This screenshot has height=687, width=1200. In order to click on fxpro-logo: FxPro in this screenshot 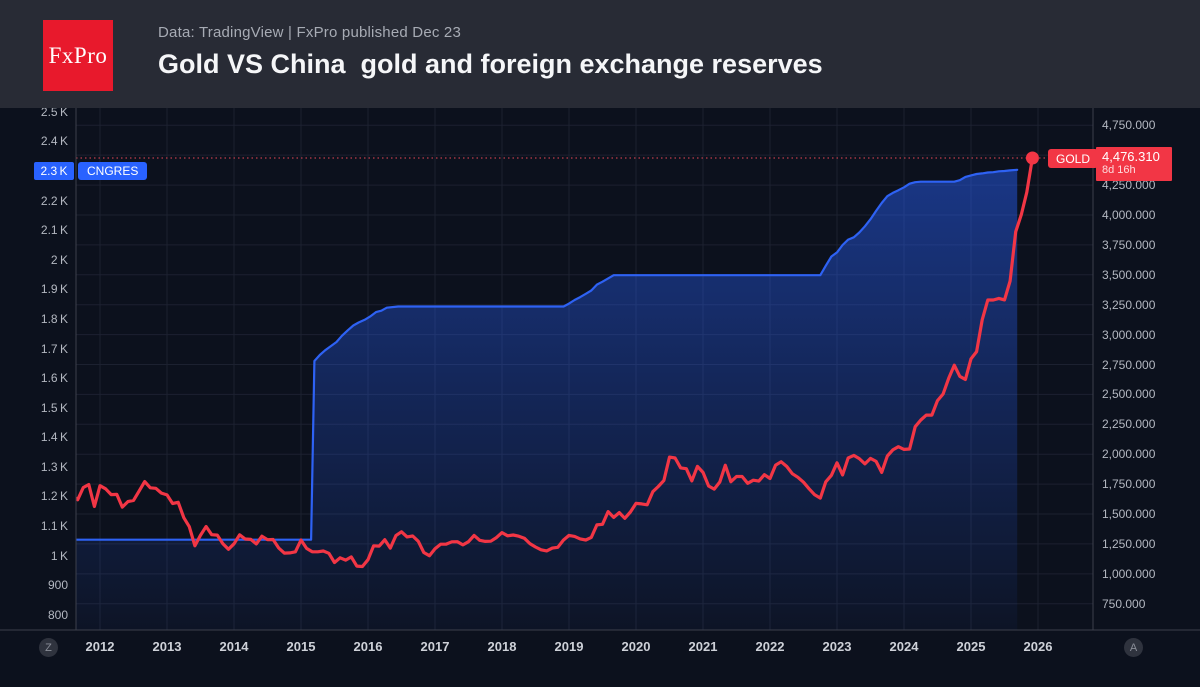, I will do `click(78, 55)`.